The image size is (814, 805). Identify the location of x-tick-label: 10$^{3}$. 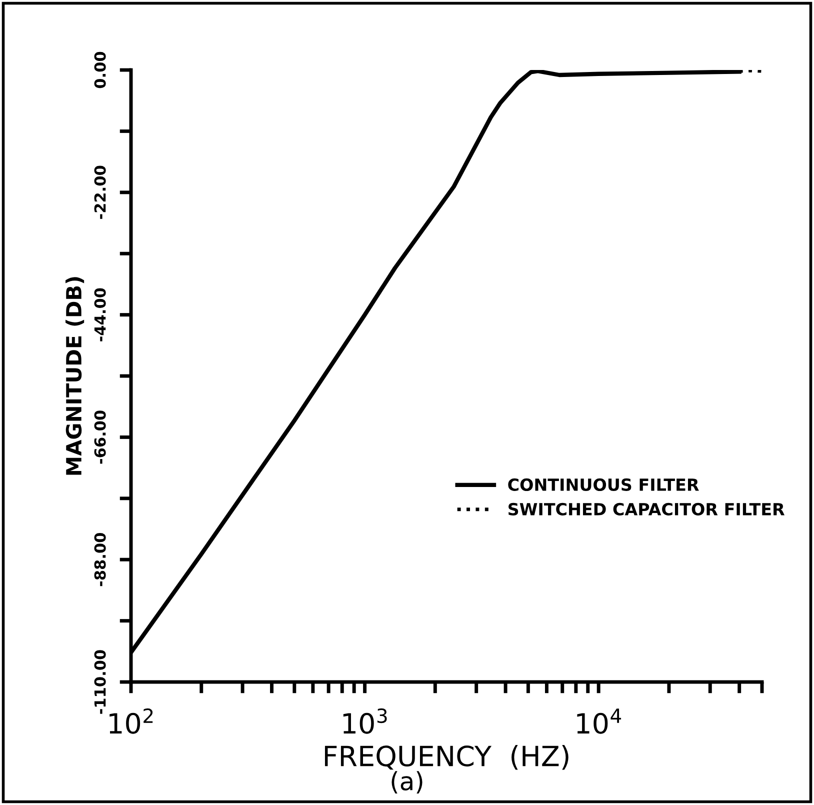
(365, 721).